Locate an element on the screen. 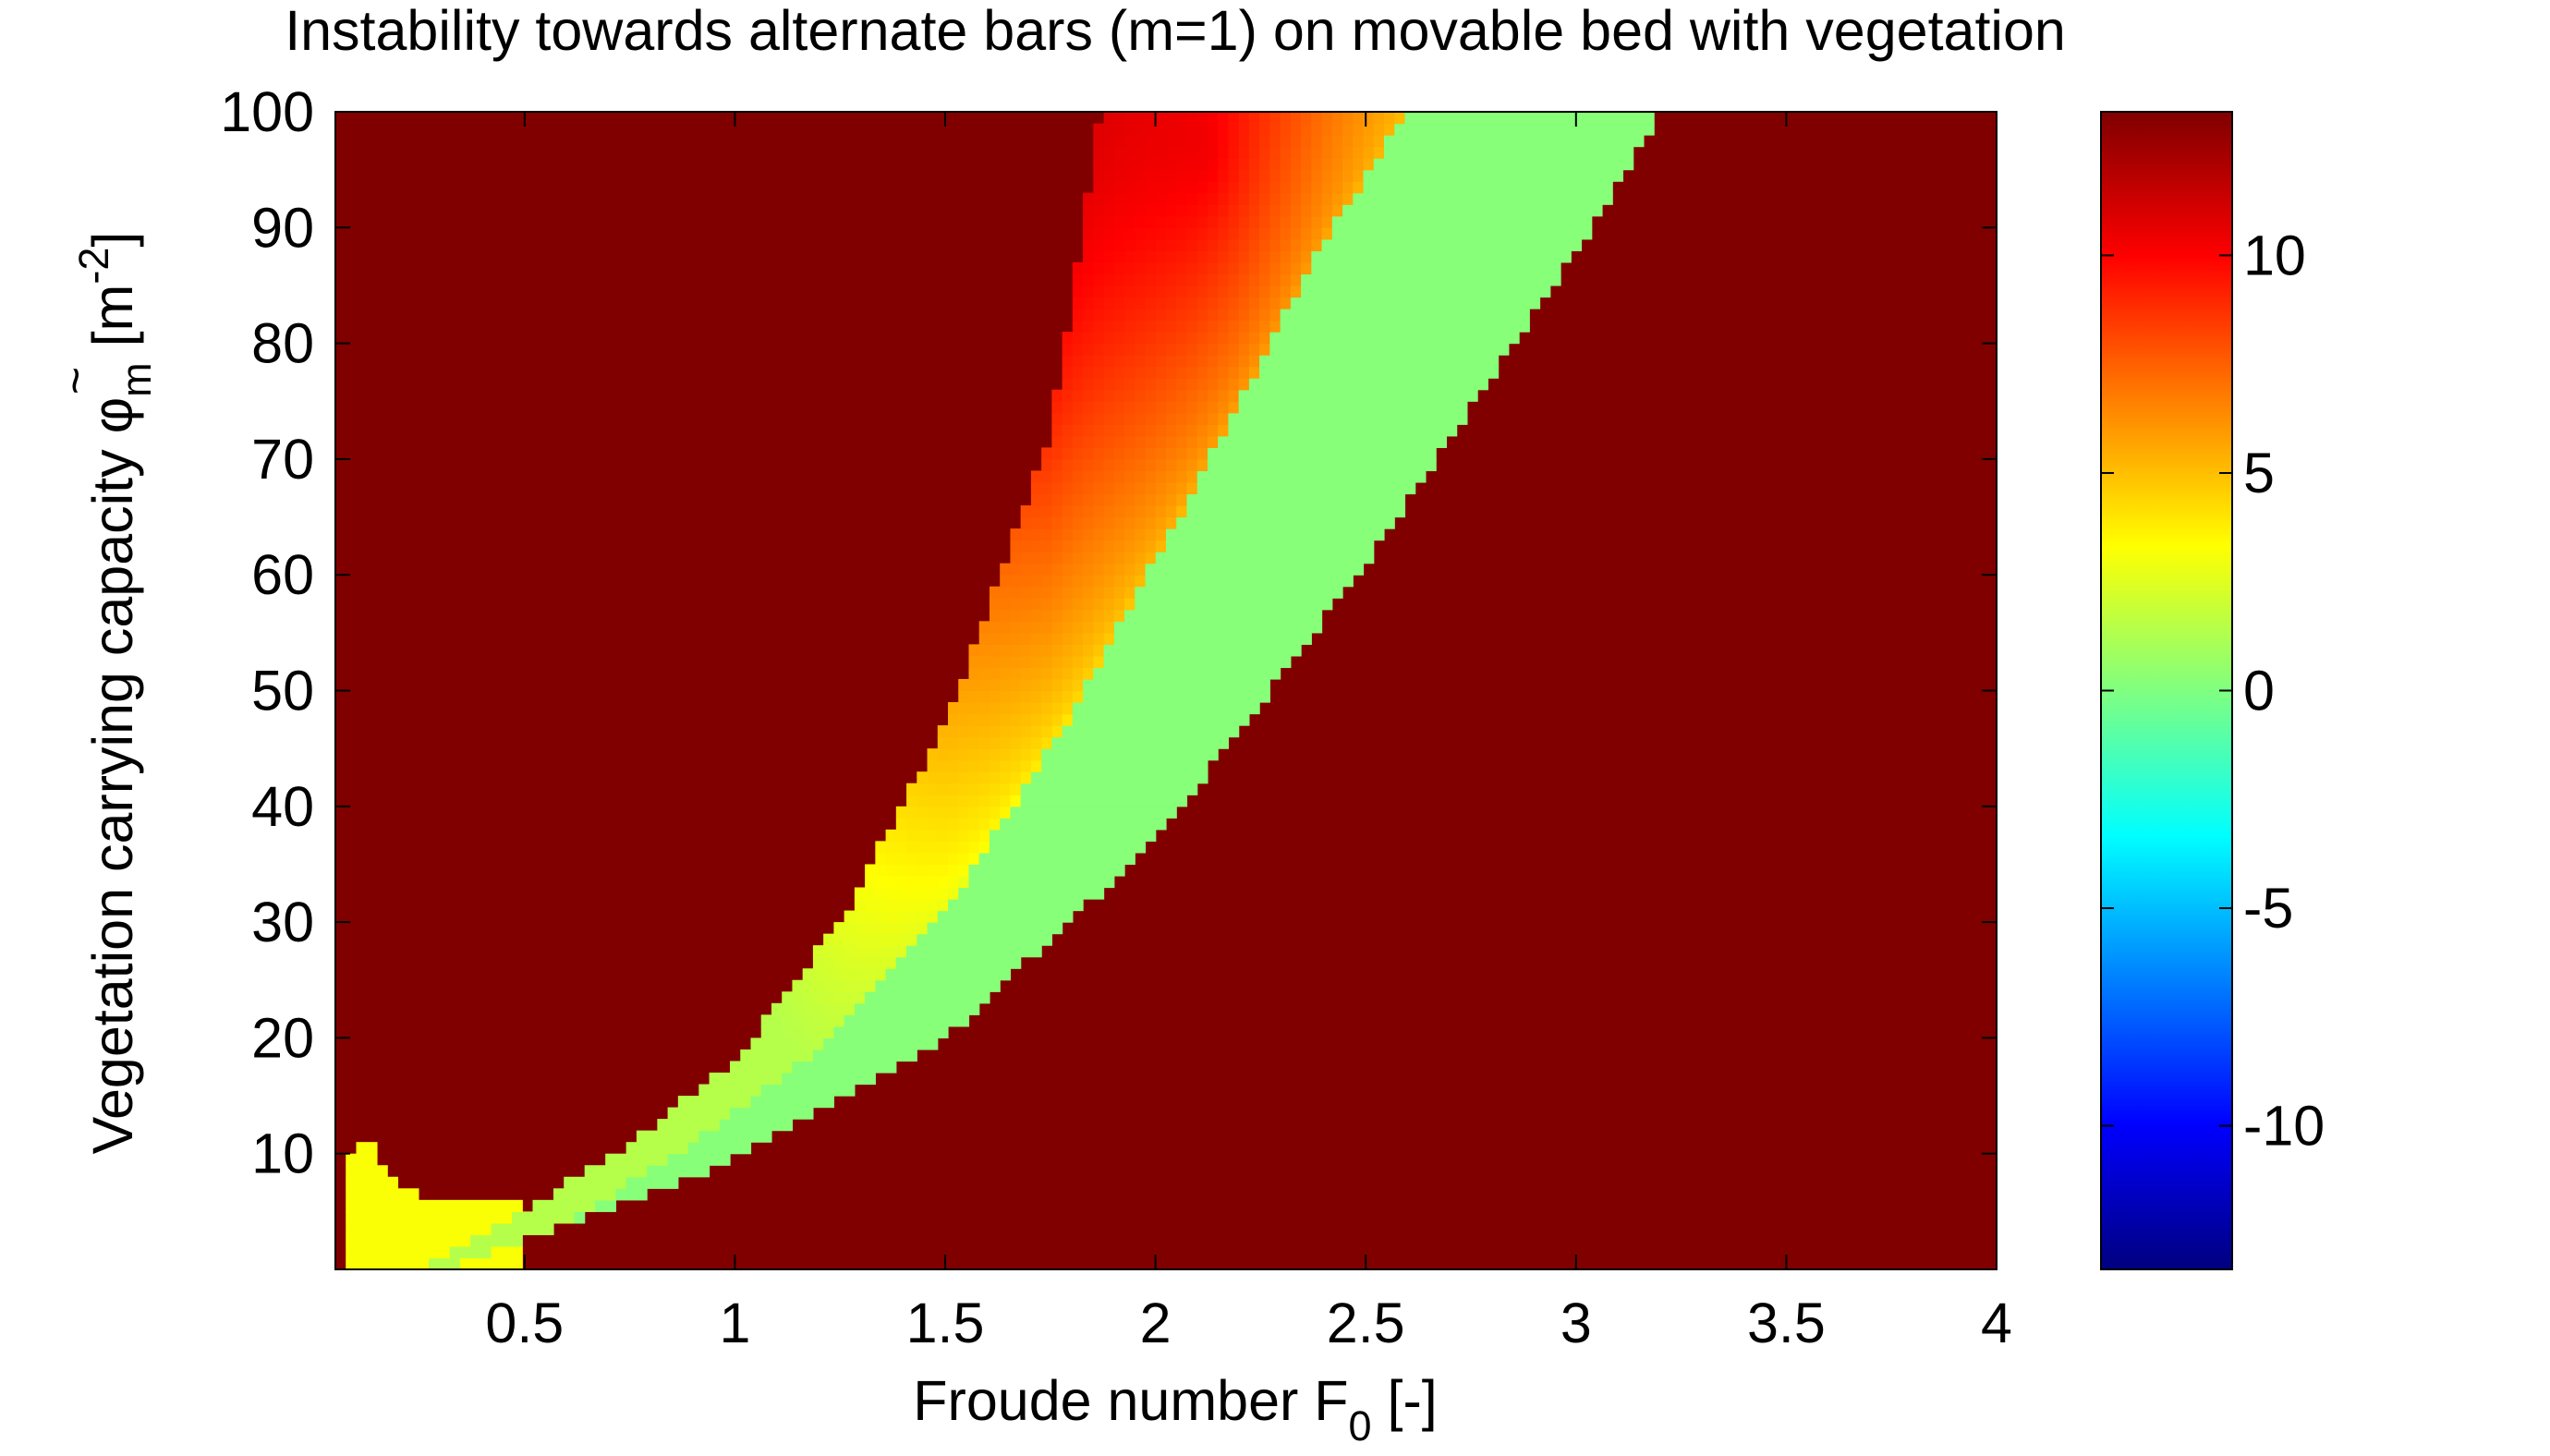  colorbar-tick-label: -5 is located at coordinates (2268, 908).